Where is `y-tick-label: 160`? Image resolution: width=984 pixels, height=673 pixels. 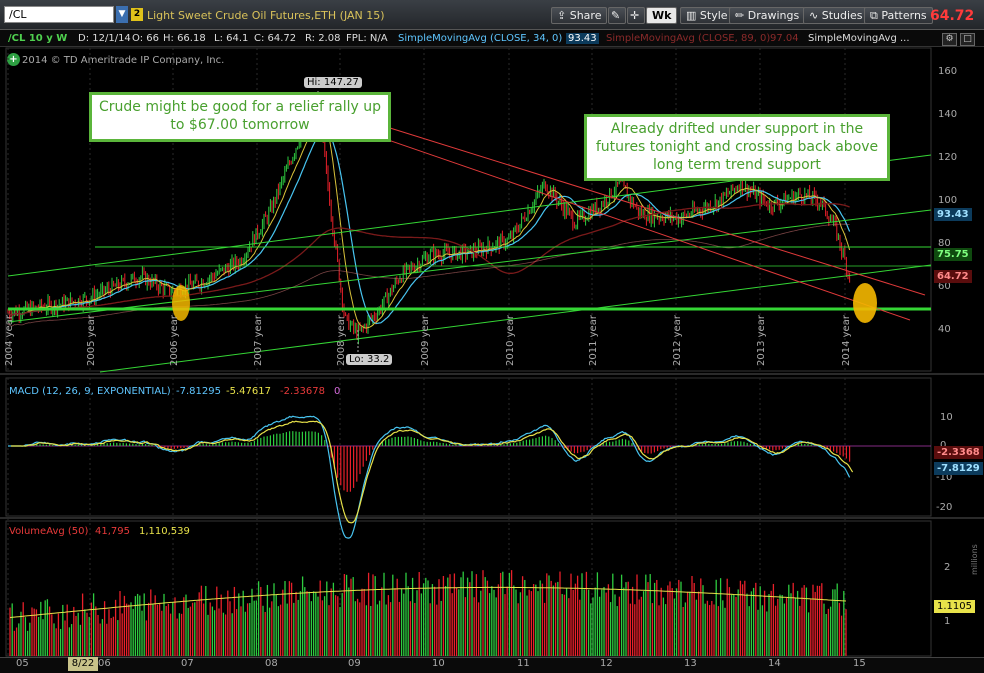
y-tick-label: 160 is located at coordinates (948, 71).